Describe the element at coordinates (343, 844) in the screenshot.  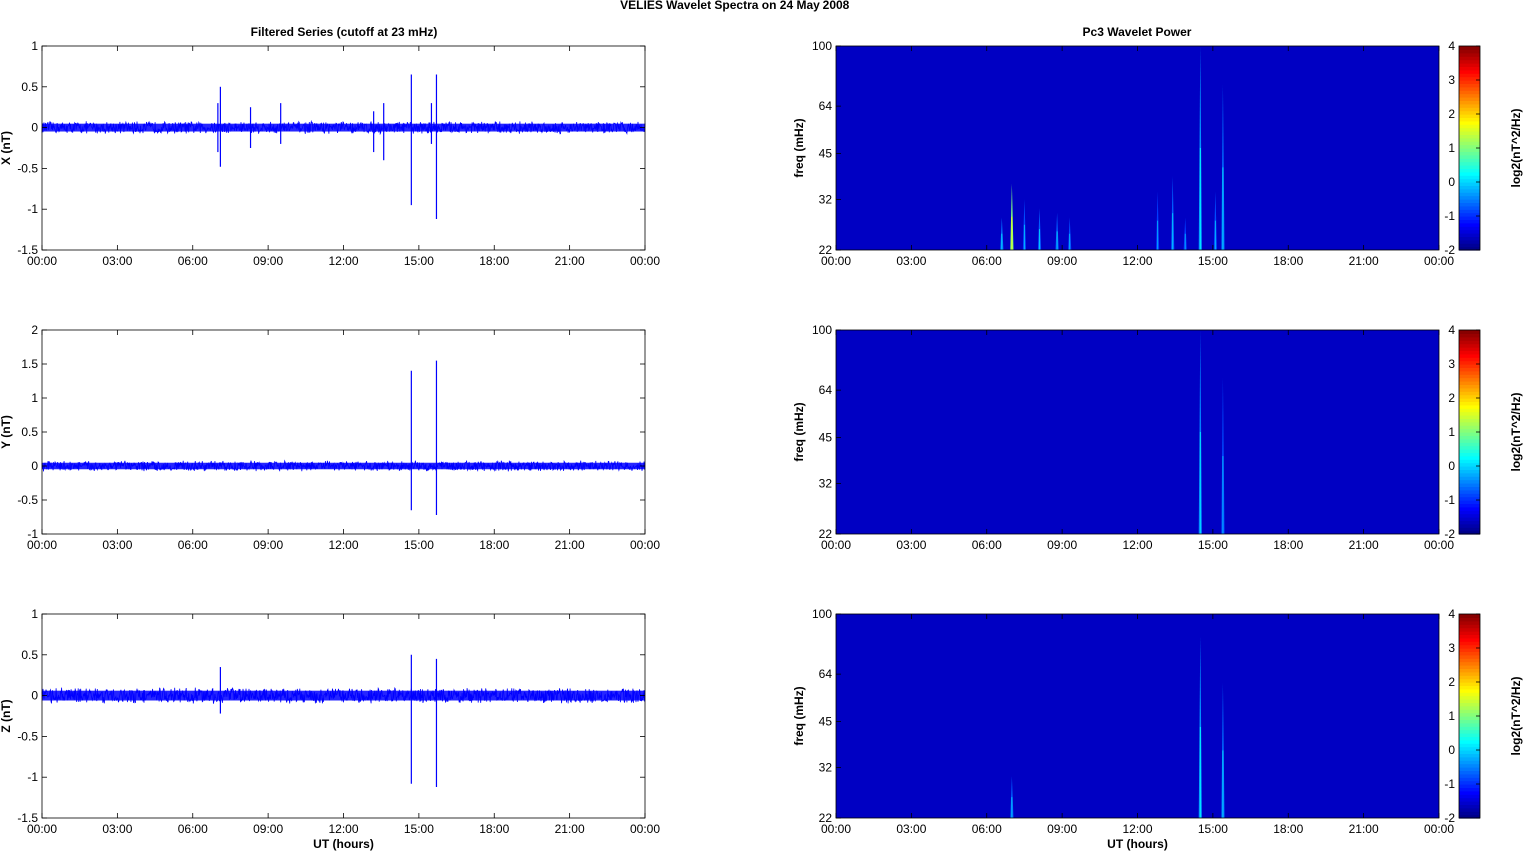
I see `x-axis-label: UT (hours)` at that location.